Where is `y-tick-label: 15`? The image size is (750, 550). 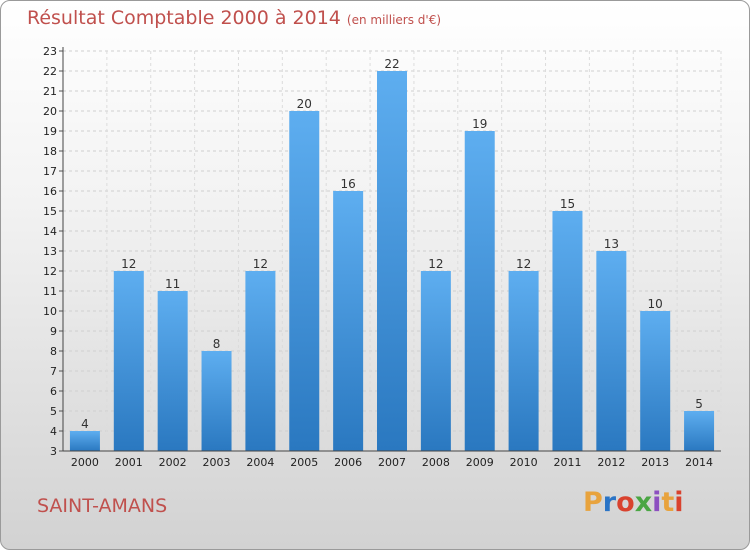
y-tick-label: 15 is located at coordinates (50, 211).